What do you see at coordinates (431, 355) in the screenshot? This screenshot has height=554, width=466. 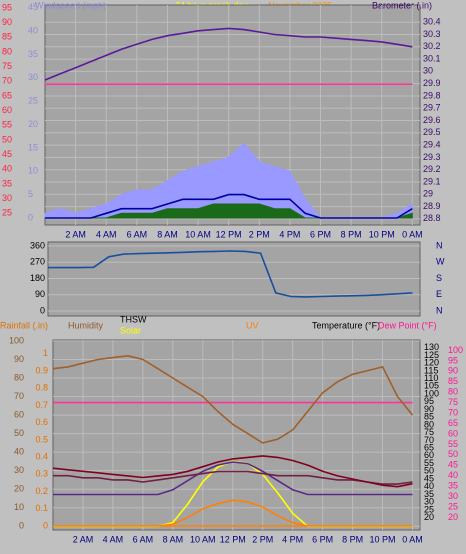 I see `y-tick-label: 125` at bounding box center [431, 355].